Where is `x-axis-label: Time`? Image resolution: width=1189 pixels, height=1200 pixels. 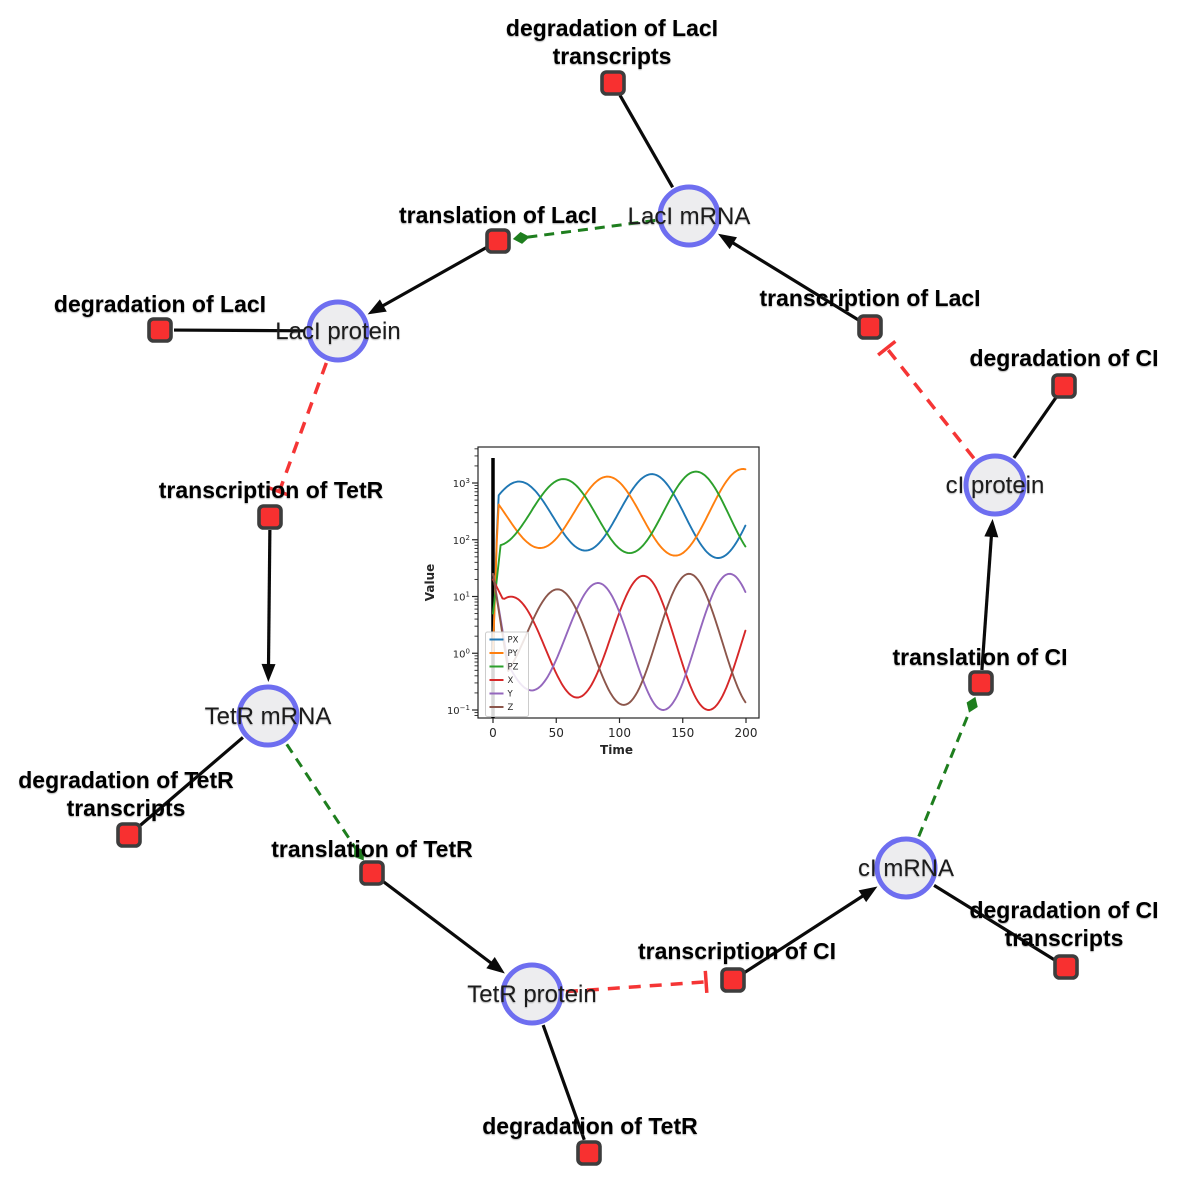 x-axis-label: Time is located at coordinates (616, 750).